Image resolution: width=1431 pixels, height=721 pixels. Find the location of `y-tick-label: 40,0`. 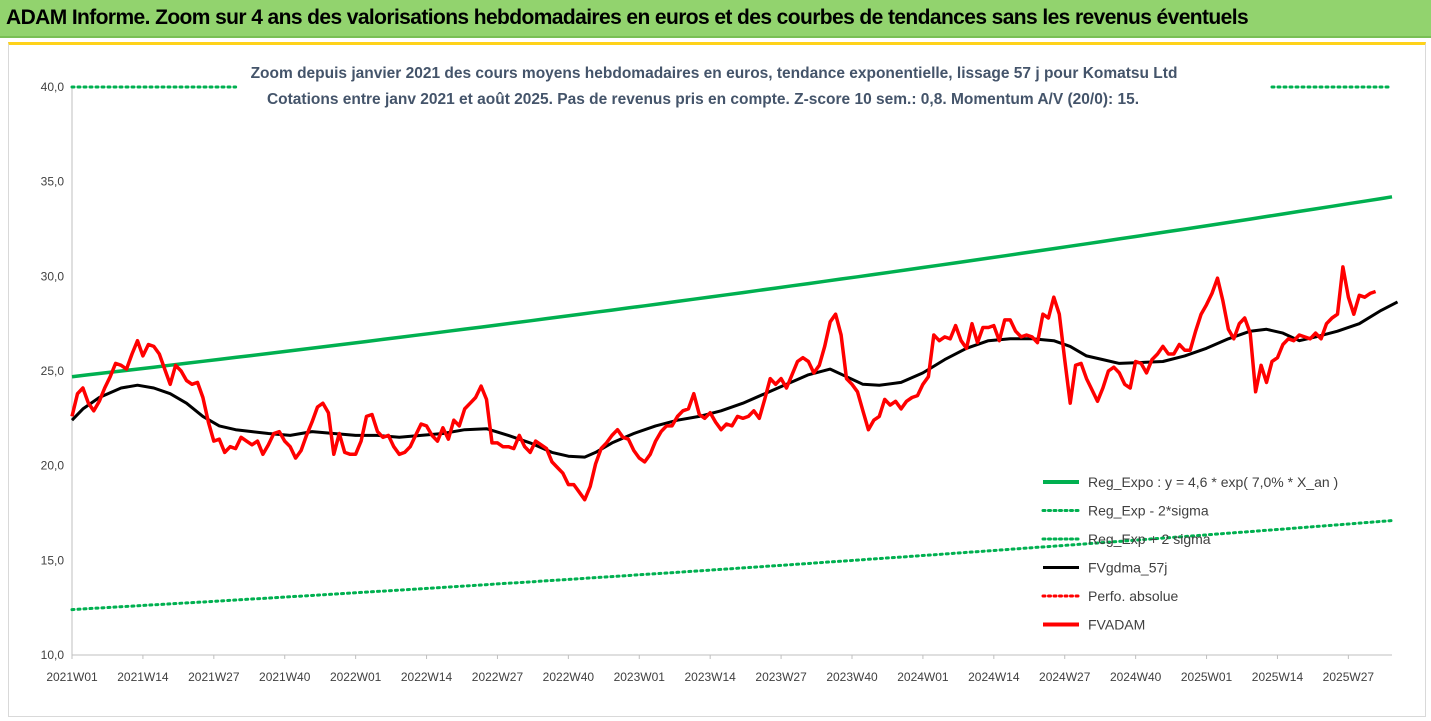

y-tick-label: 40,0 is located at coordinates (53, 87).